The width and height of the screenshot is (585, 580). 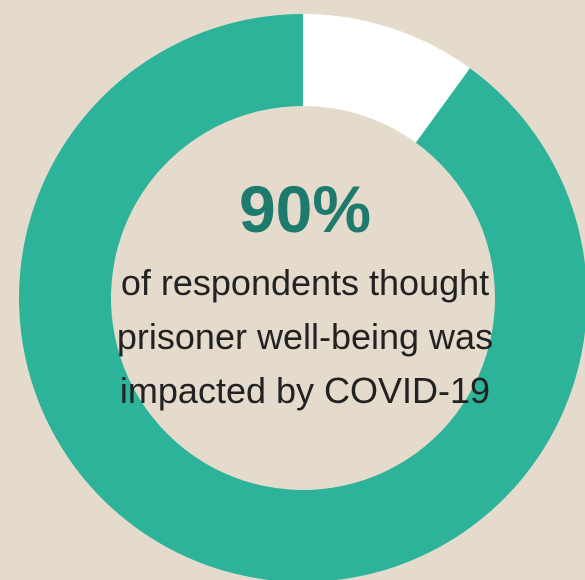 I want to click on percentage-value: 90%, so click(x=305, y=209).